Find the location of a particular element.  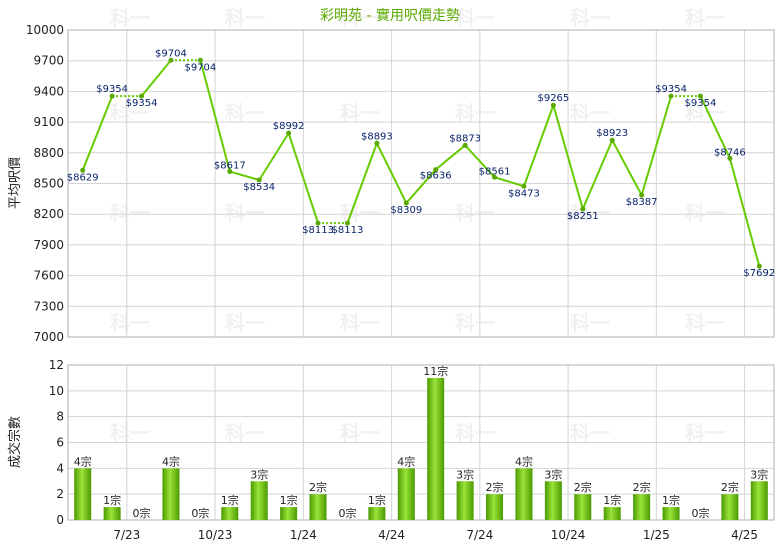

bar-y-tick-label: 4 is located at coordinates (60, 468).